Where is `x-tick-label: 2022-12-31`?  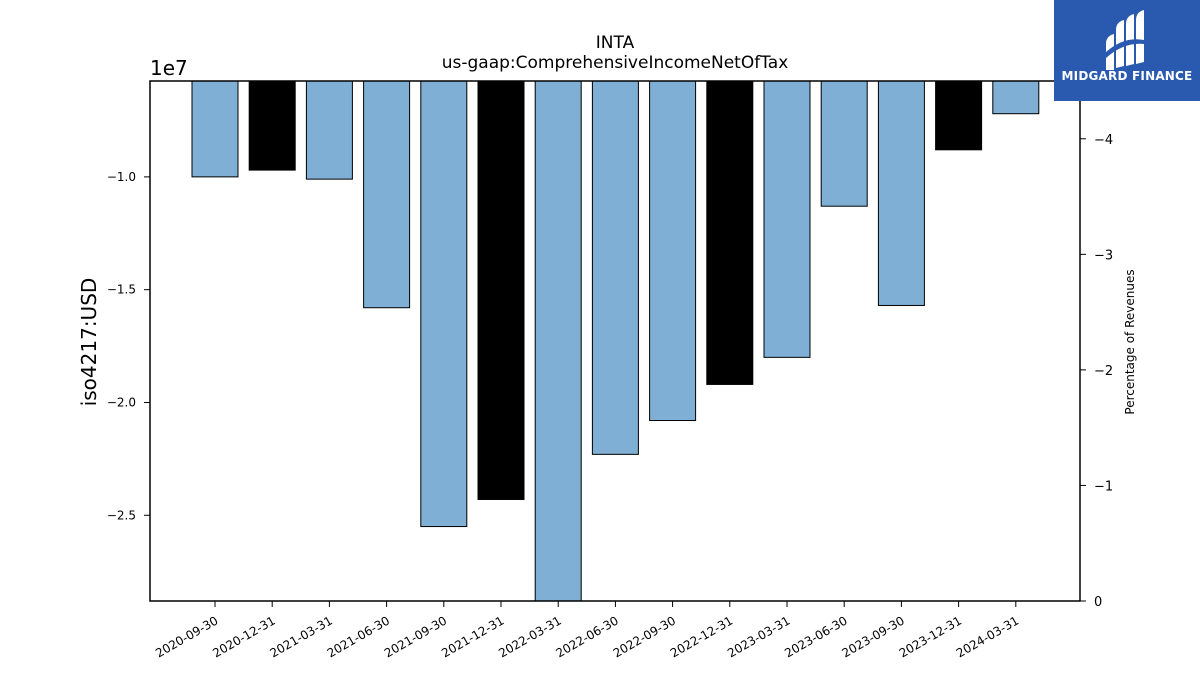 x-tick-label: 2022-12-31 is located at coordinates (701, 636).